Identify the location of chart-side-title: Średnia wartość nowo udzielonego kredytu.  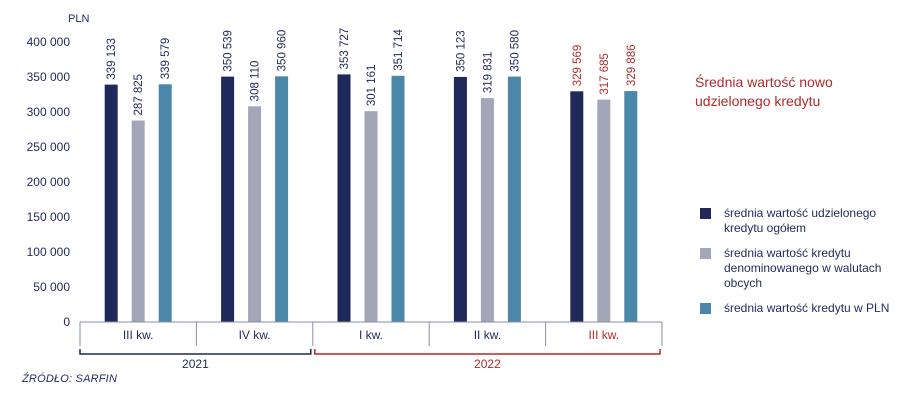
(764, 91).